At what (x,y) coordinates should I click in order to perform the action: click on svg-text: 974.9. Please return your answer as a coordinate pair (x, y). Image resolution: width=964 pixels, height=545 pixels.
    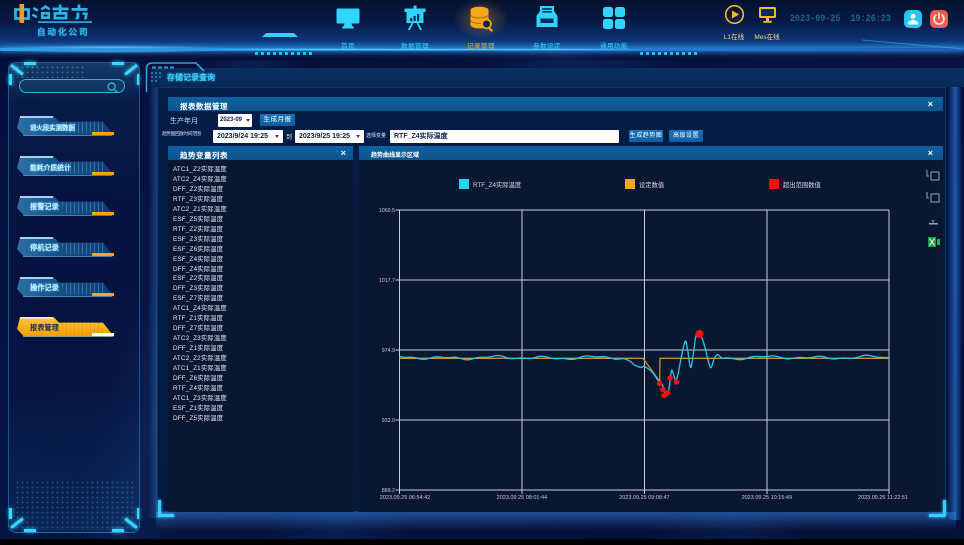
    Looking at the image, I should click on (388, 351).